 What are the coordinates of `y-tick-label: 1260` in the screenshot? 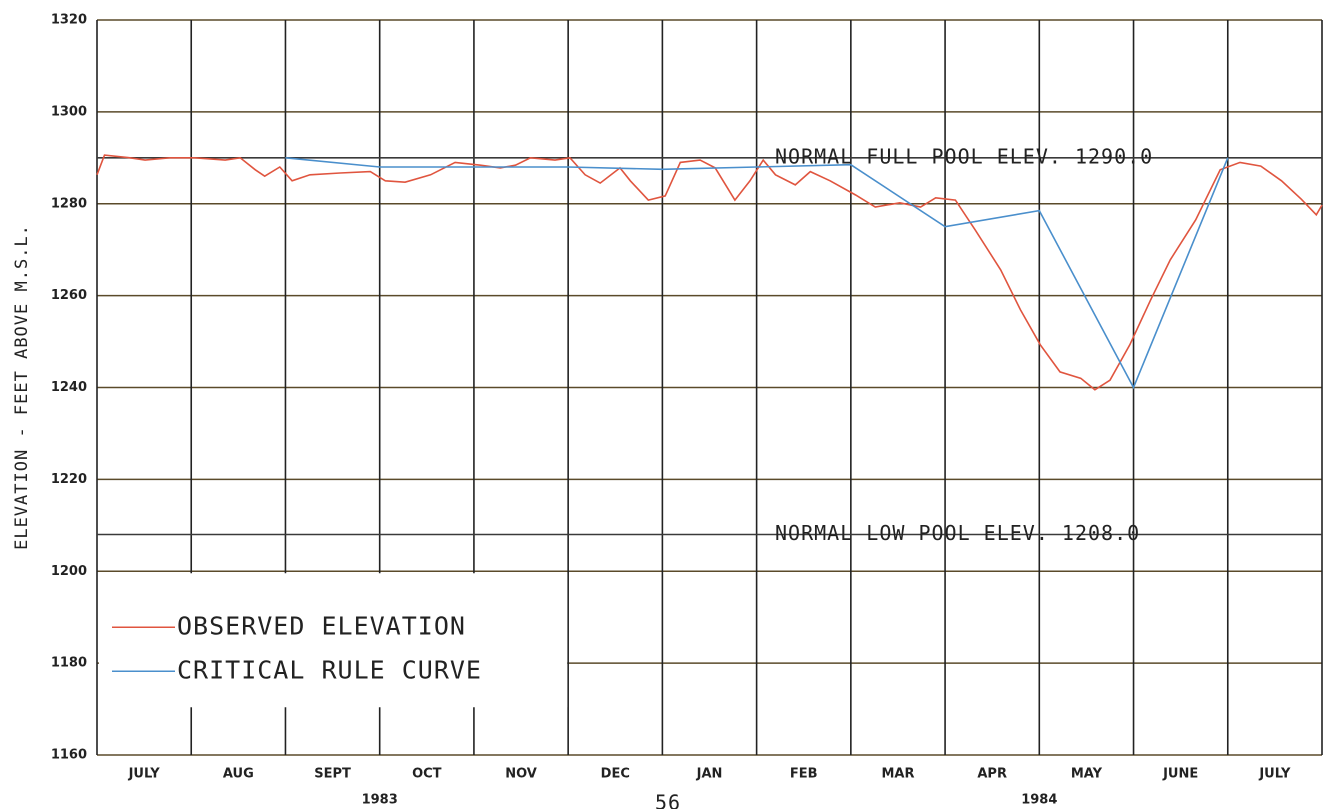 It's located at (69, 295).